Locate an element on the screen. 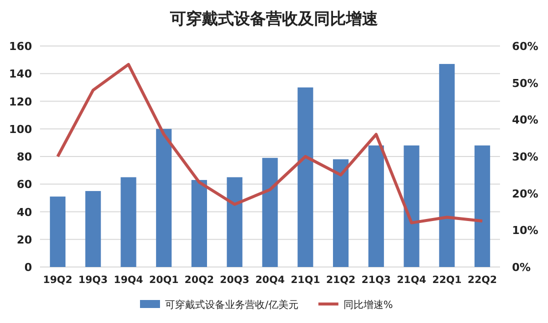  y-tick-label: 40 is located at coordinates (24, 212).